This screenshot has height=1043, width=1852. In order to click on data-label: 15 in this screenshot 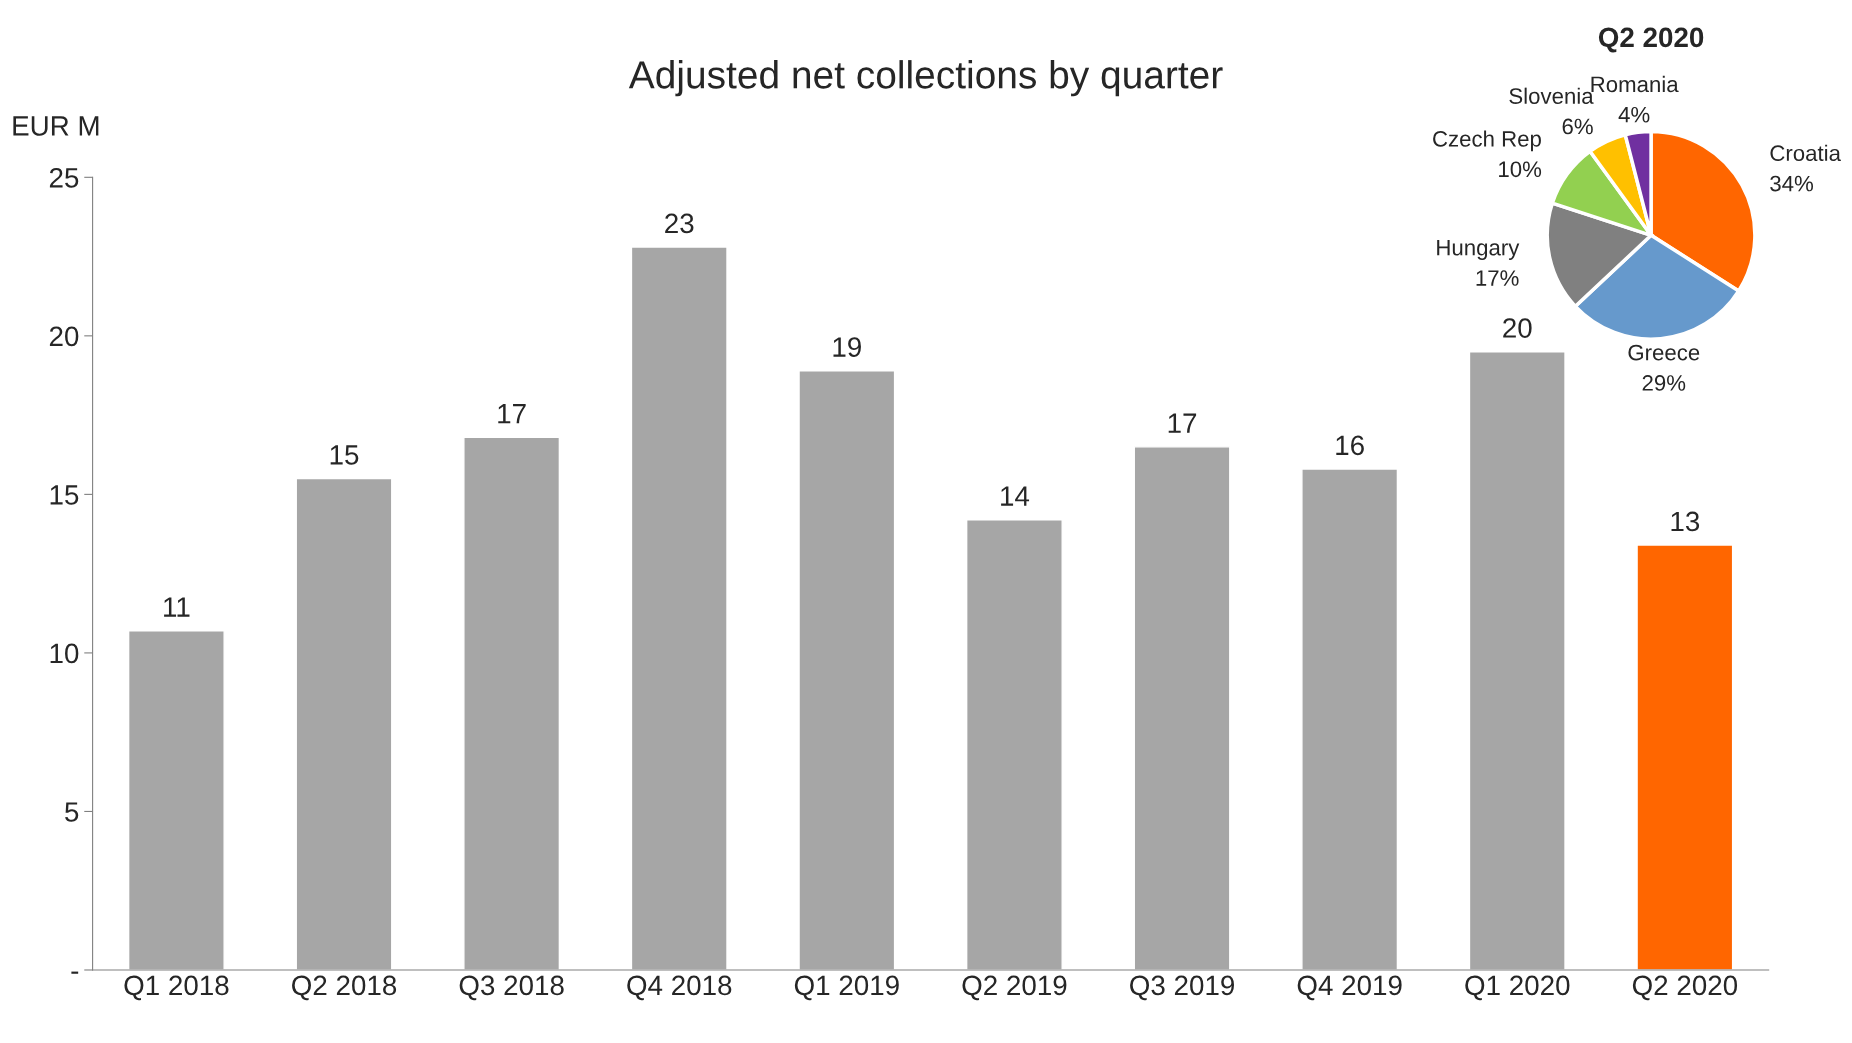, I will do `click(344, 455)`.